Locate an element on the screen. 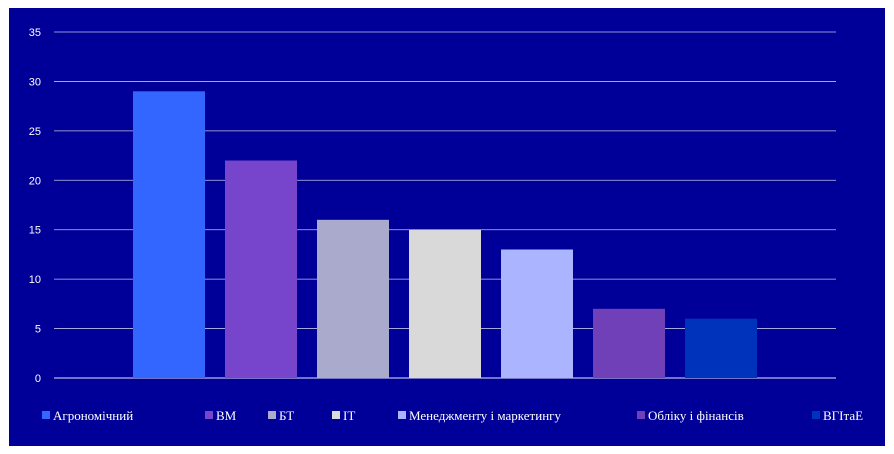  y-tick-label: 0 is located at coordinates (38, 379).